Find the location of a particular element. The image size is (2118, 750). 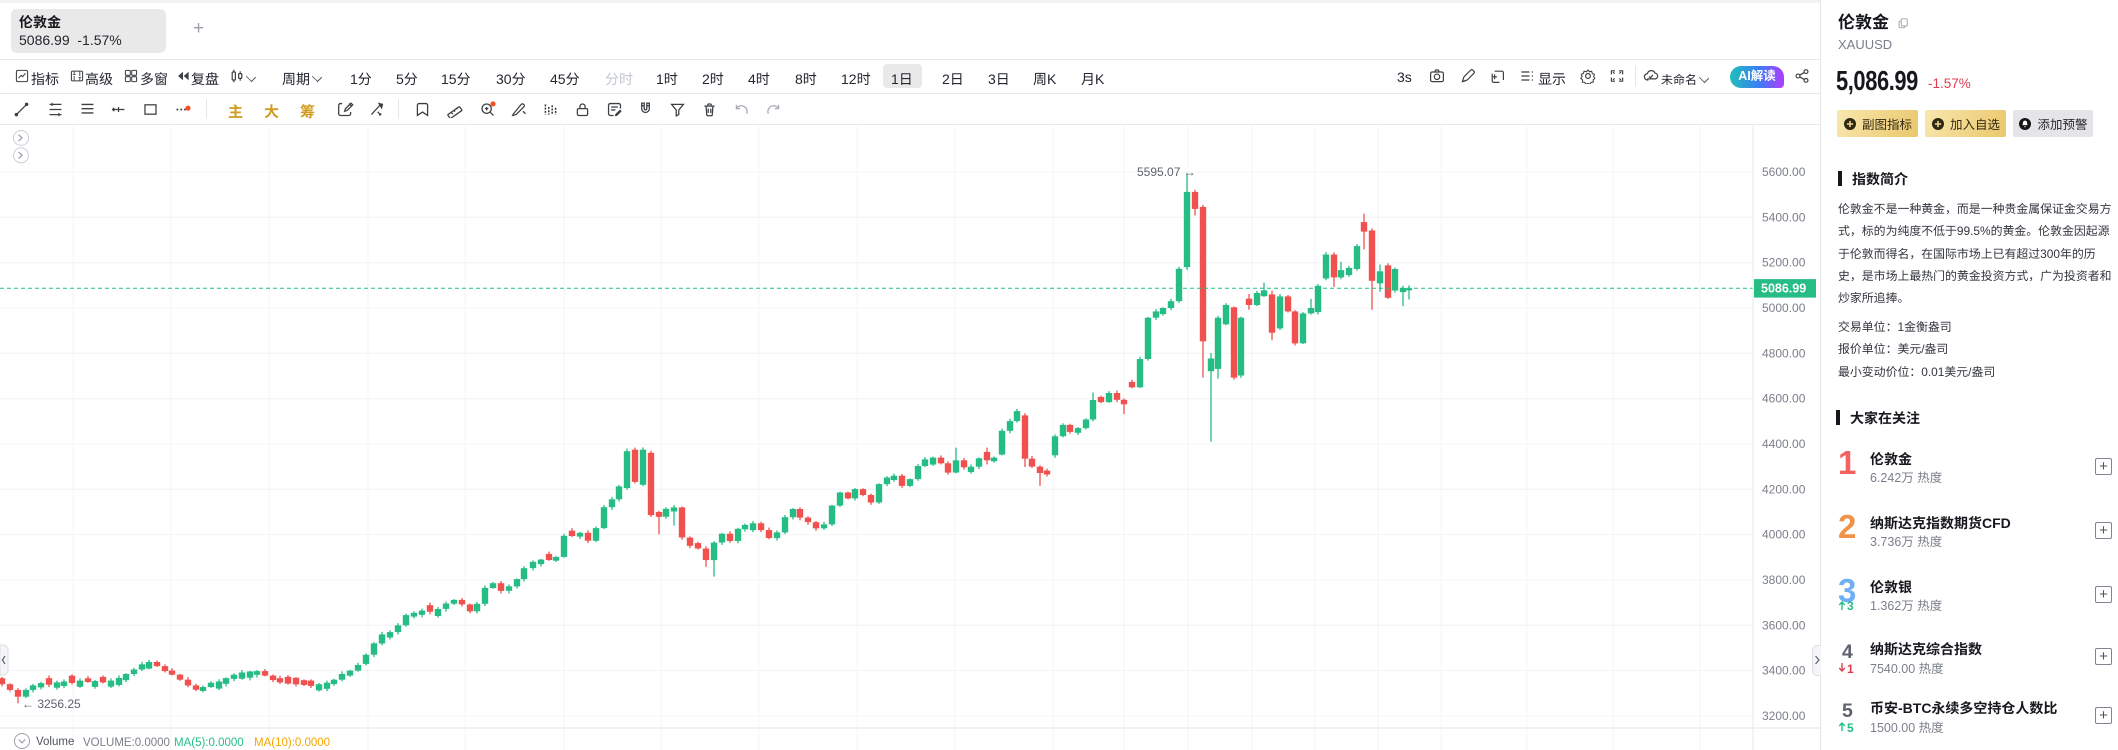

svg-text: MA(10):0.0000 is located at coordinates (292, 743).